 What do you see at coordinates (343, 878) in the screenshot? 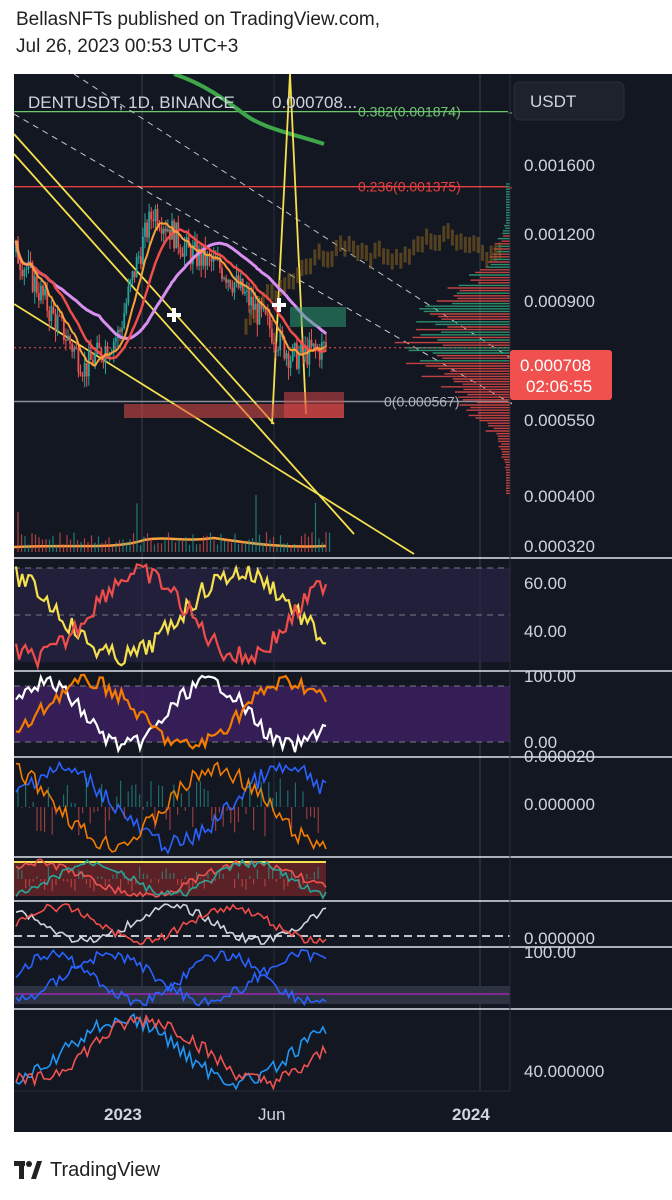
I see `volume-delta-pane` at bounding box center [343, 878].